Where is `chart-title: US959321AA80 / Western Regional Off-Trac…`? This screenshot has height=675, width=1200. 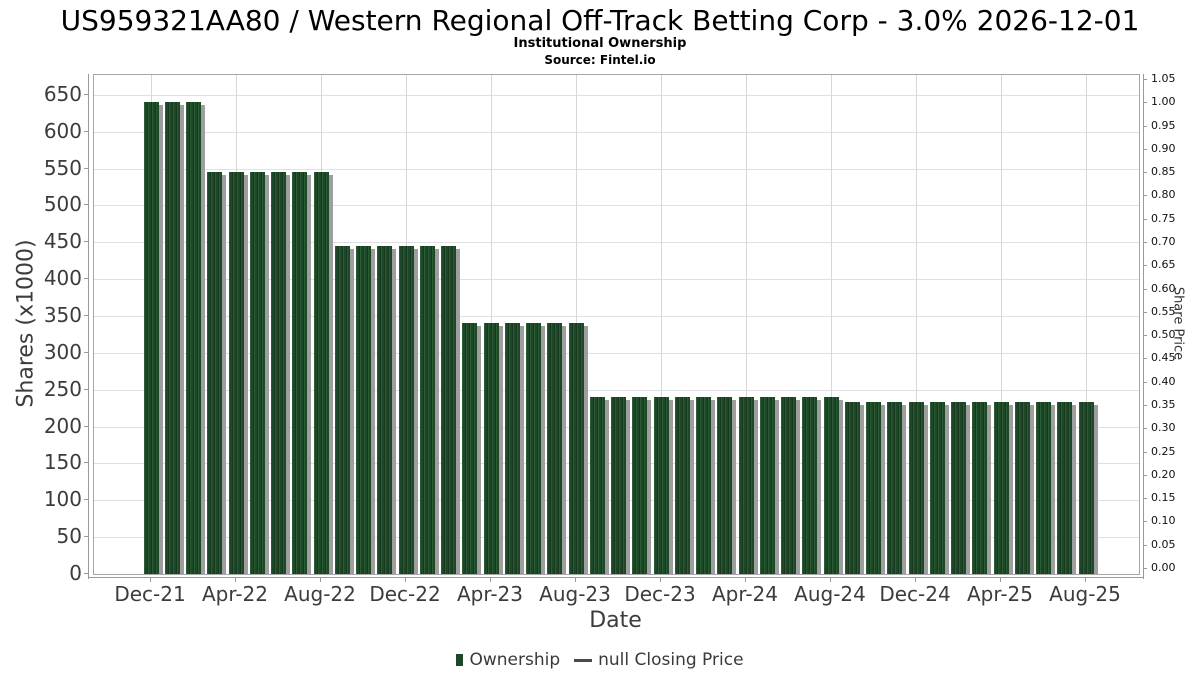
chart-title: US959321AA80 / Western Regional Off-Trac… is located at coordinates (600, 20).